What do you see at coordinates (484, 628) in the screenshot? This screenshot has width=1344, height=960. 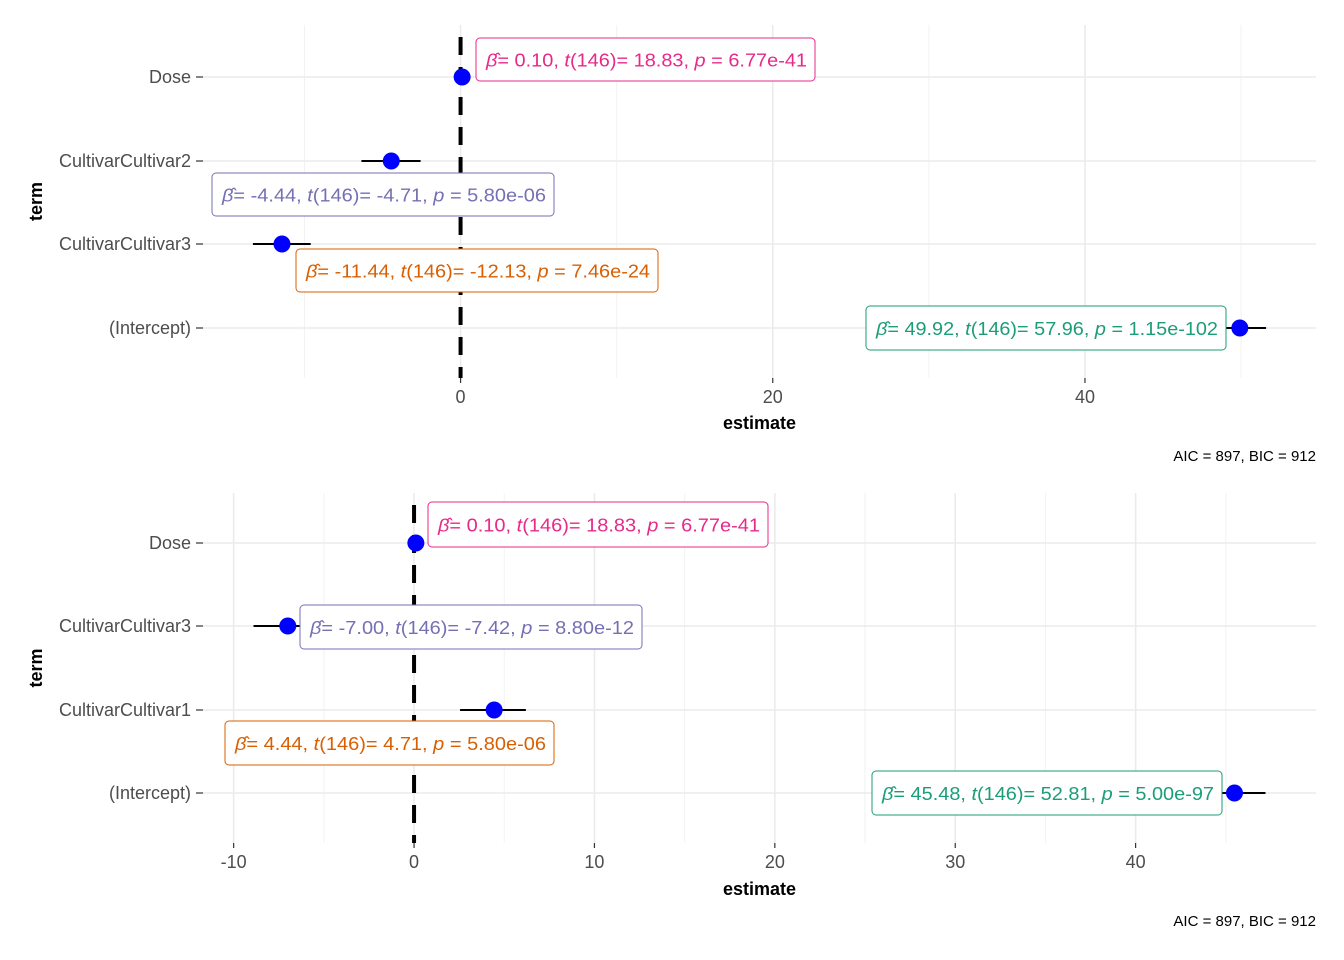 I see `t-value: = -7.42,` at bounding box center [484, 628].